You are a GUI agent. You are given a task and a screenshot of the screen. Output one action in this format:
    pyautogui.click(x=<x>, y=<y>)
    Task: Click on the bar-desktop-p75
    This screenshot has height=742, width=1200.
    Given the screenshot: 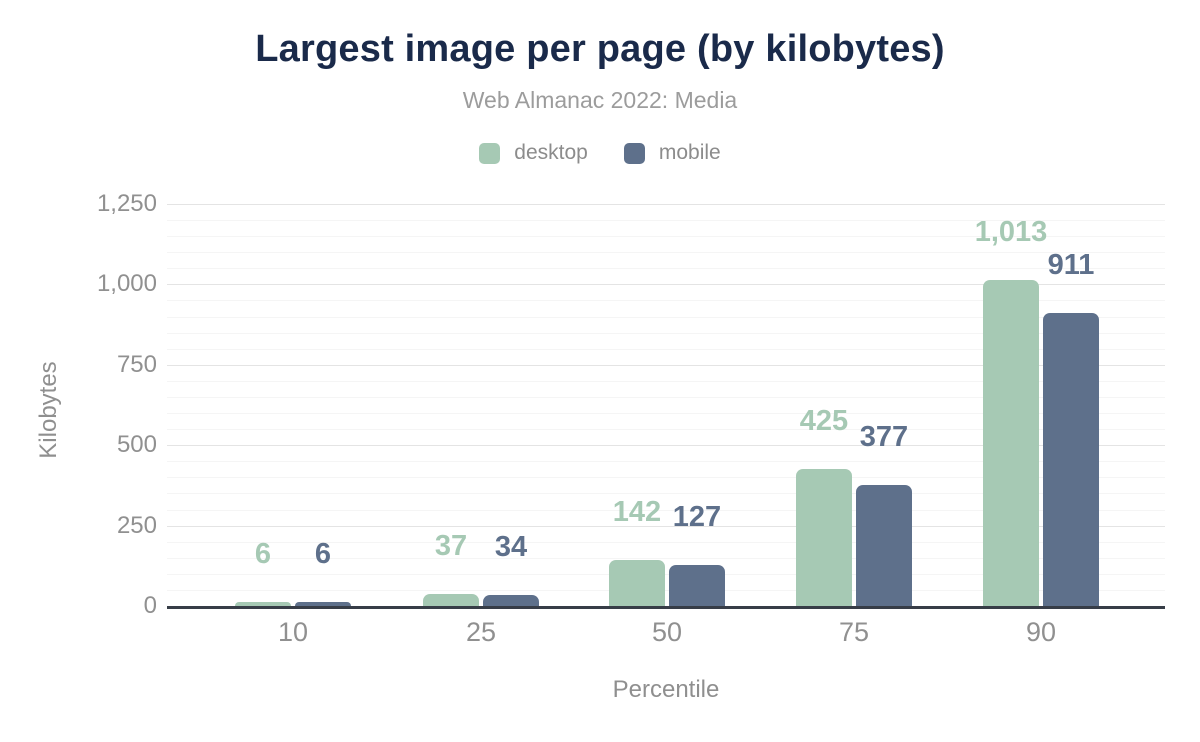 What is the action you would take?
    pyautogui.click(x=824, y=537)
    